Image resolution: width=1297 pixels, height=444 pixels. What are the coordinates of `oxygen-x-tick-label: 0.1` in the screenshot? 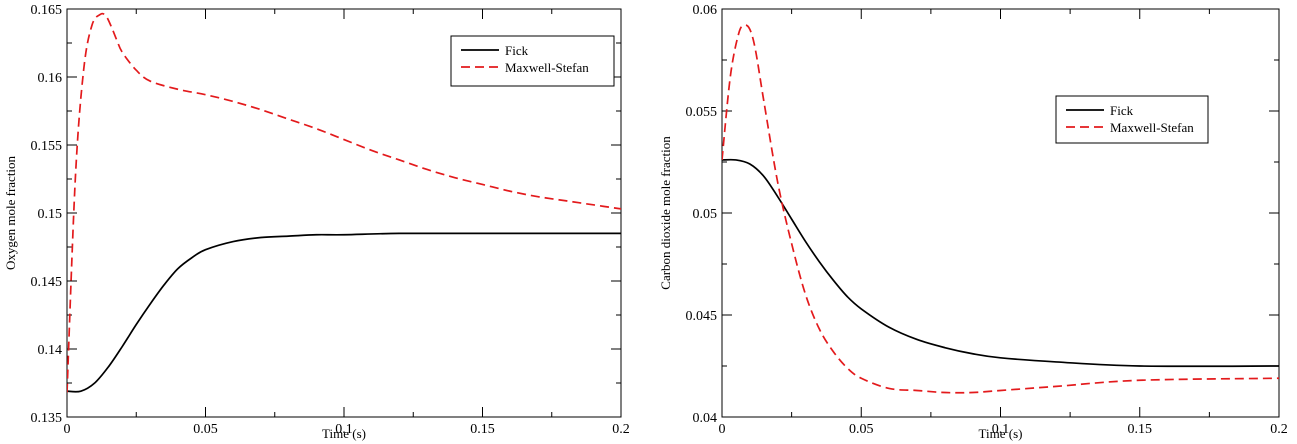 It's located at (344, 429).